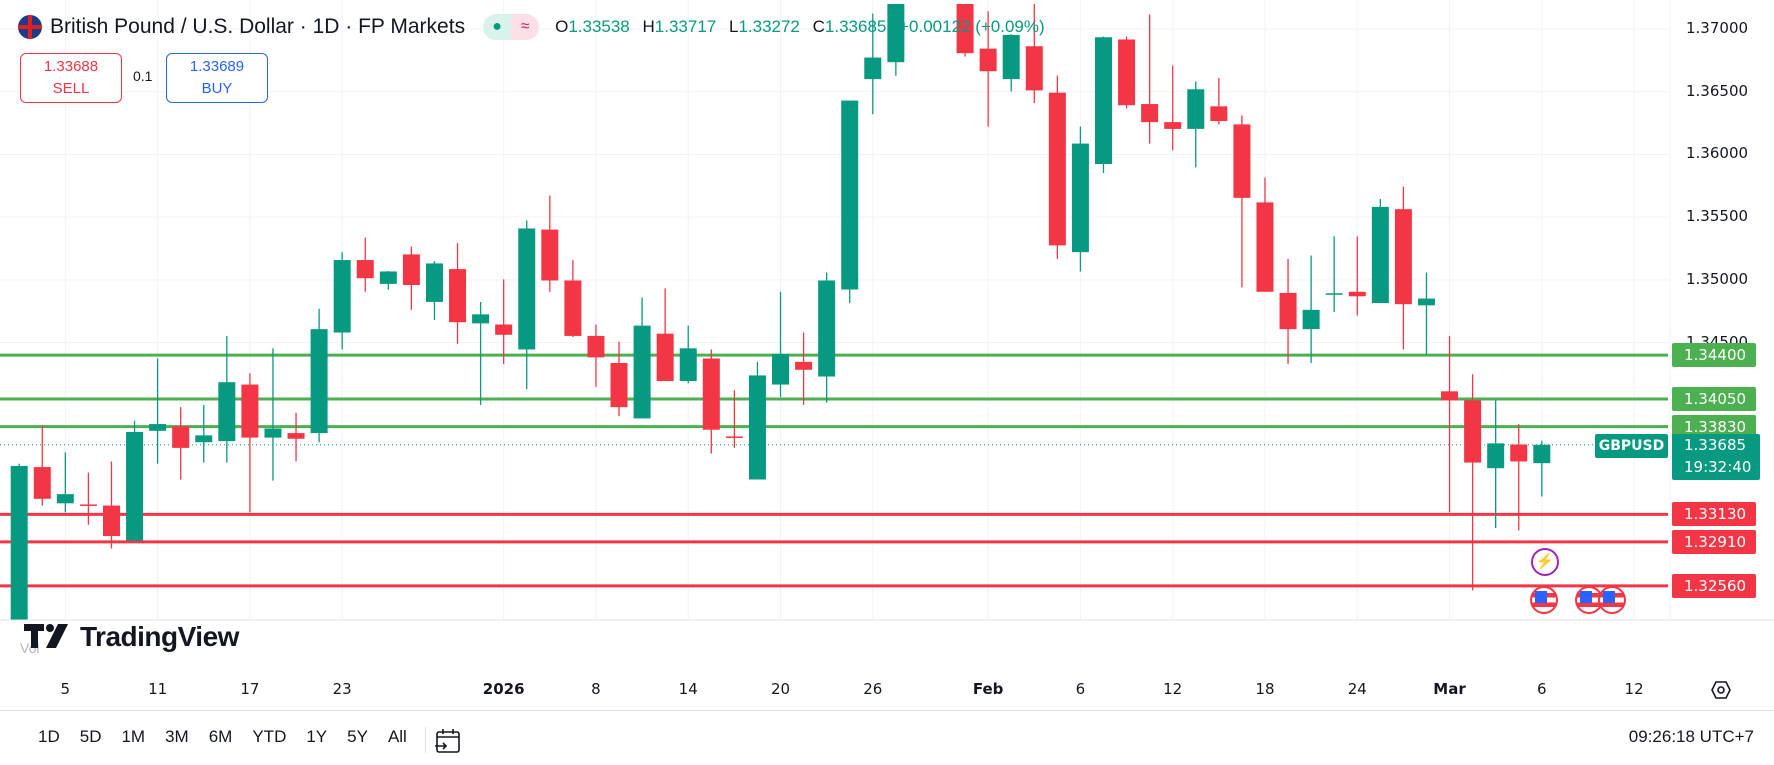 This screenshot has width=1774, height=765. I want to click on lightning-icon: ⚡, so click(1545, 562).